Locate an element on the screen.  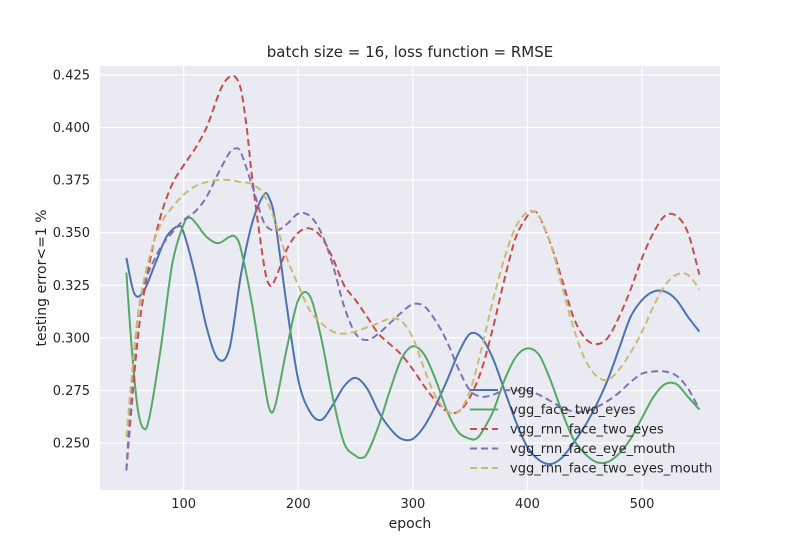
y-tick-label: 0.250 is located at coordinates (71, 444).